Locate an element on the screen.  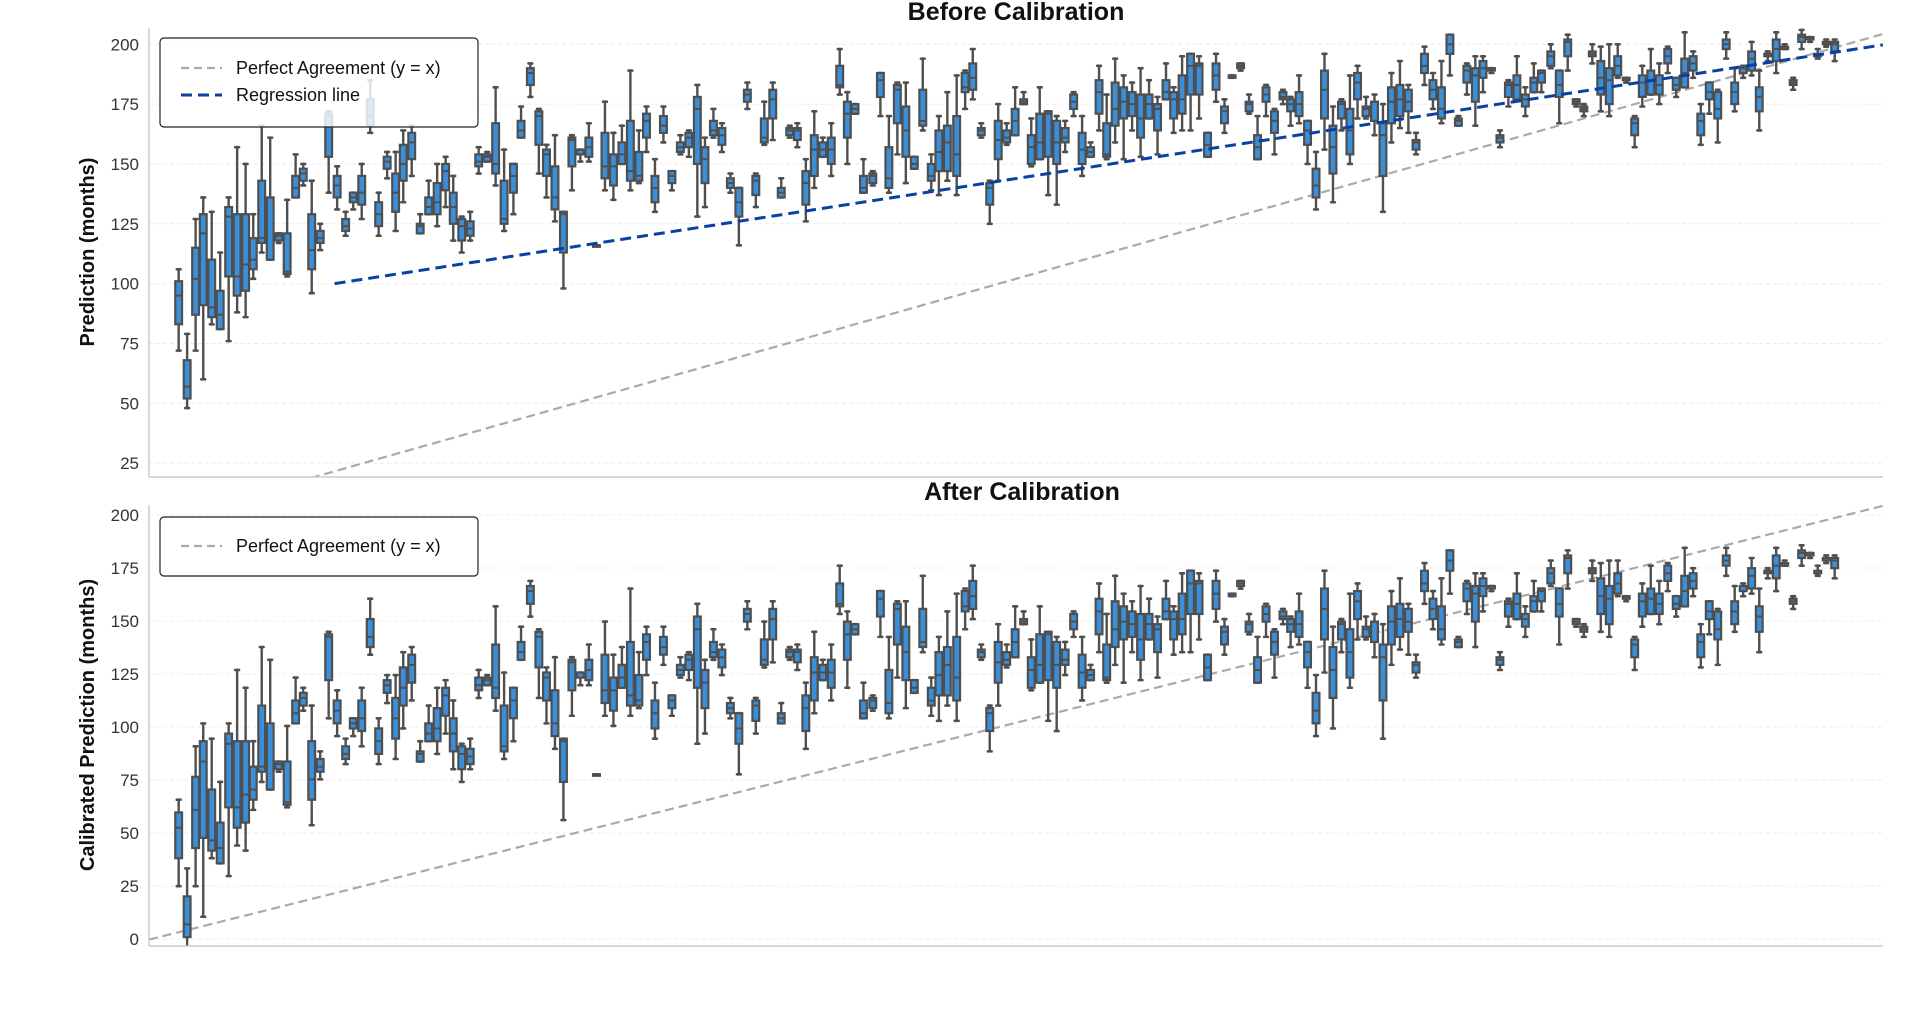
y-tick-labels: 25 50 75 100 125 150 175 200 is located at coordinates (125, 254).